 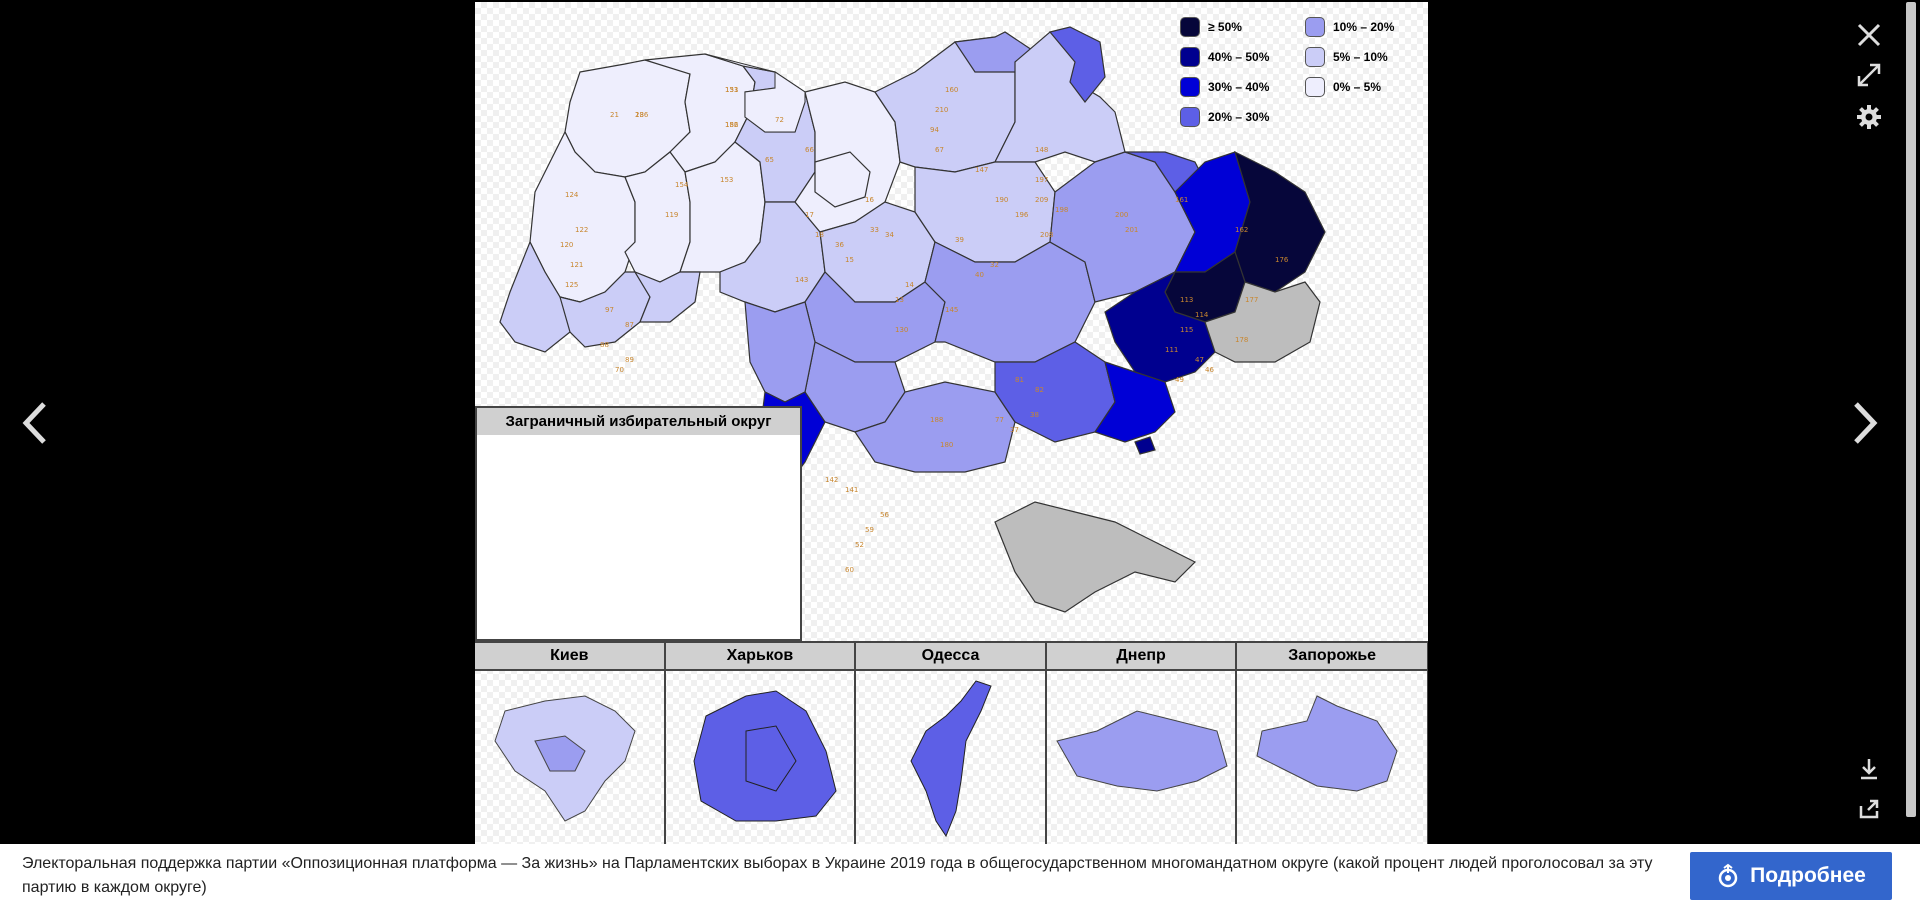 I want to click on district-label: 176, so click(x=1282, y=260).